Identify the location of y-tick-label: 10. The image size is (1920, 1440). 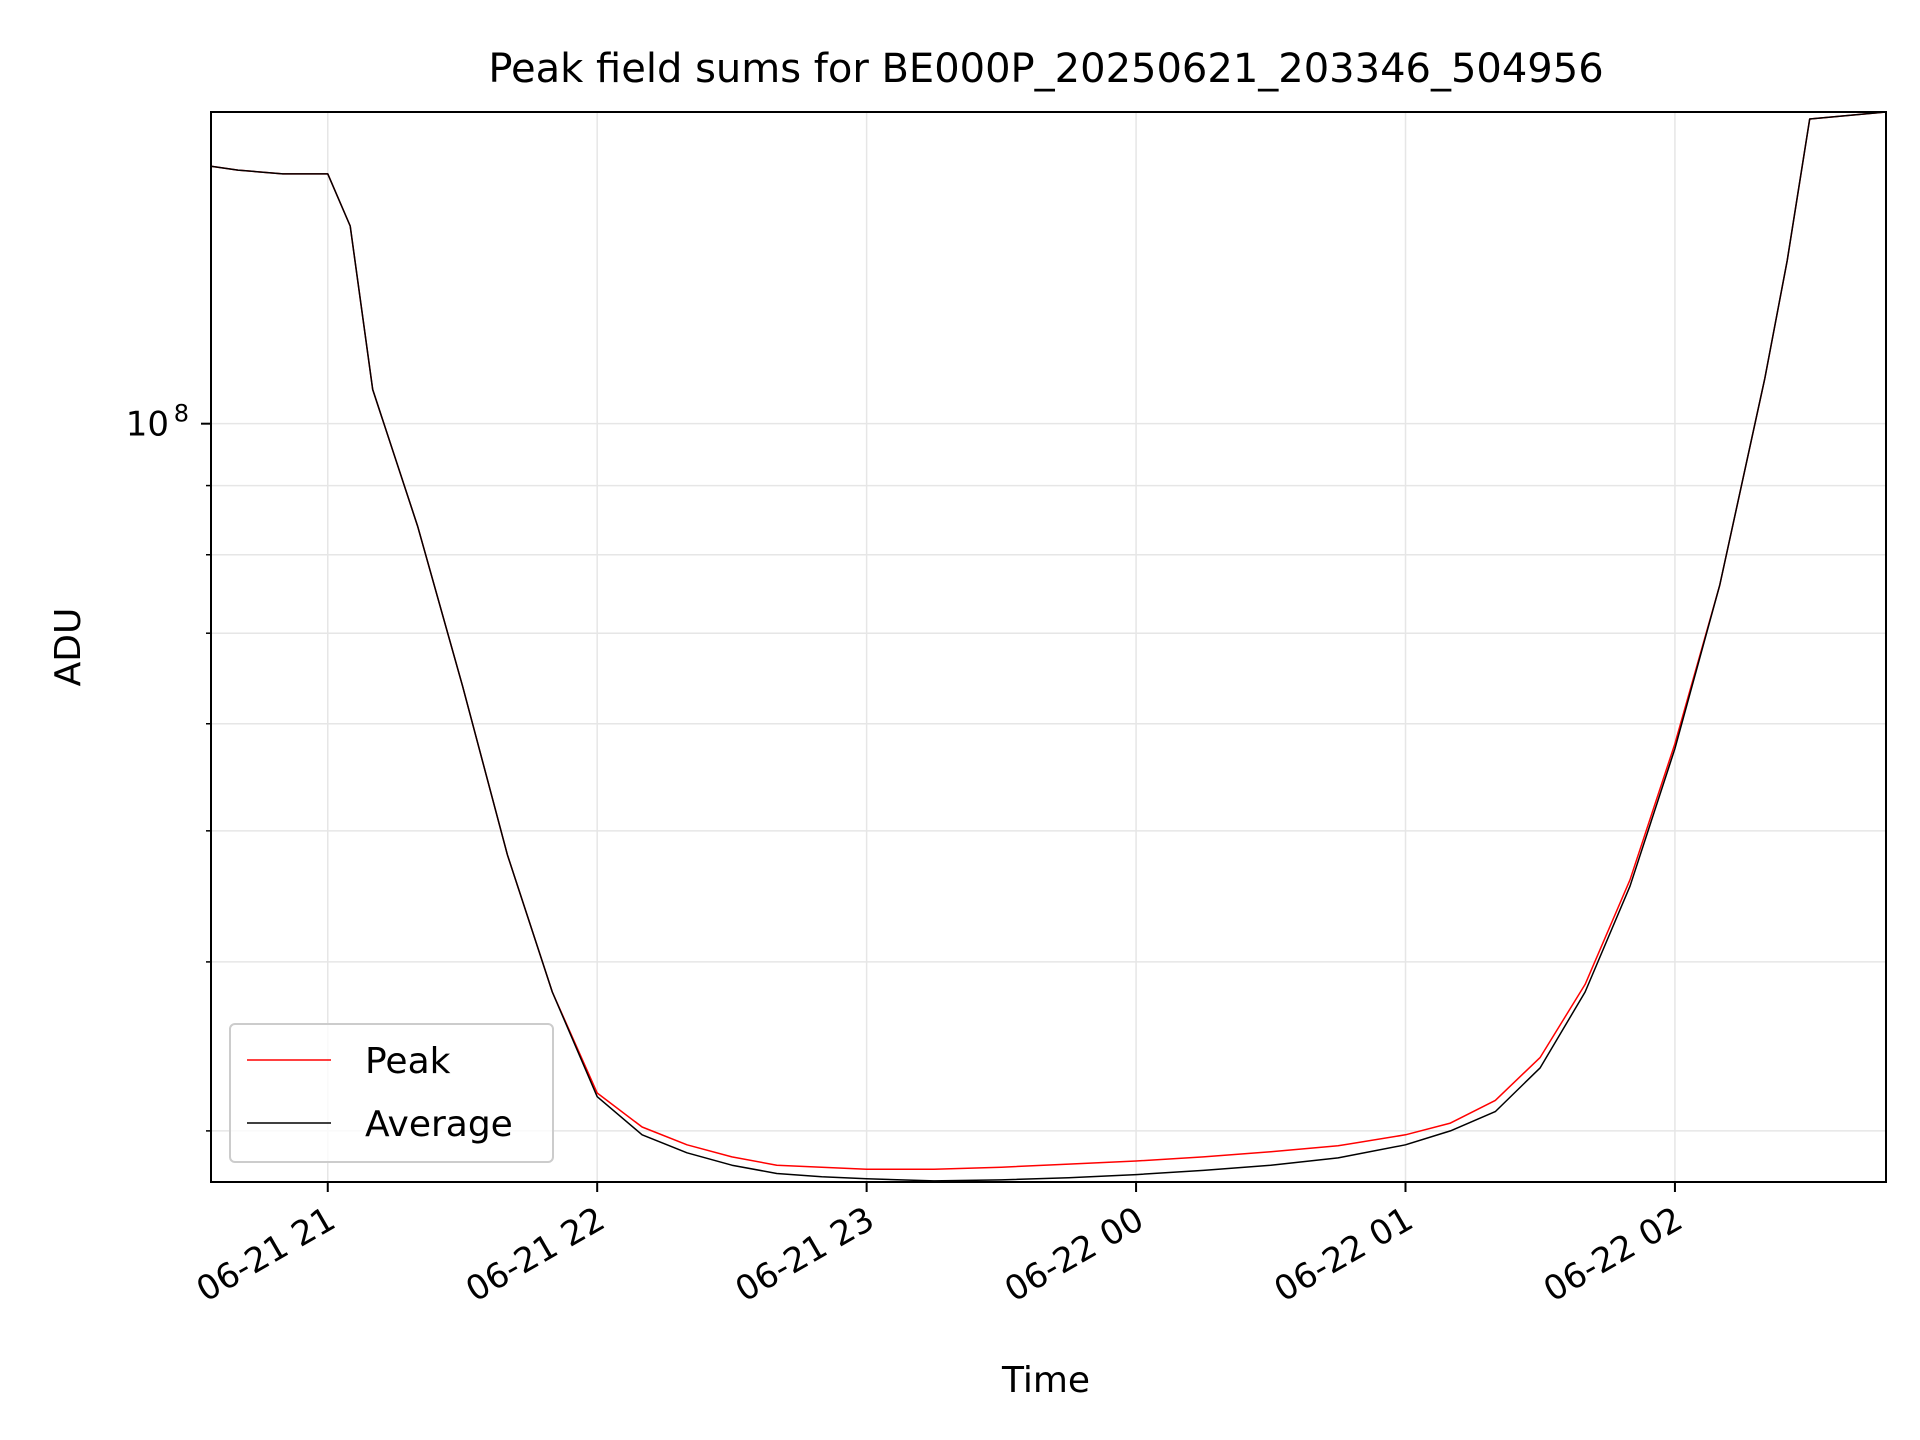
(147, 425).